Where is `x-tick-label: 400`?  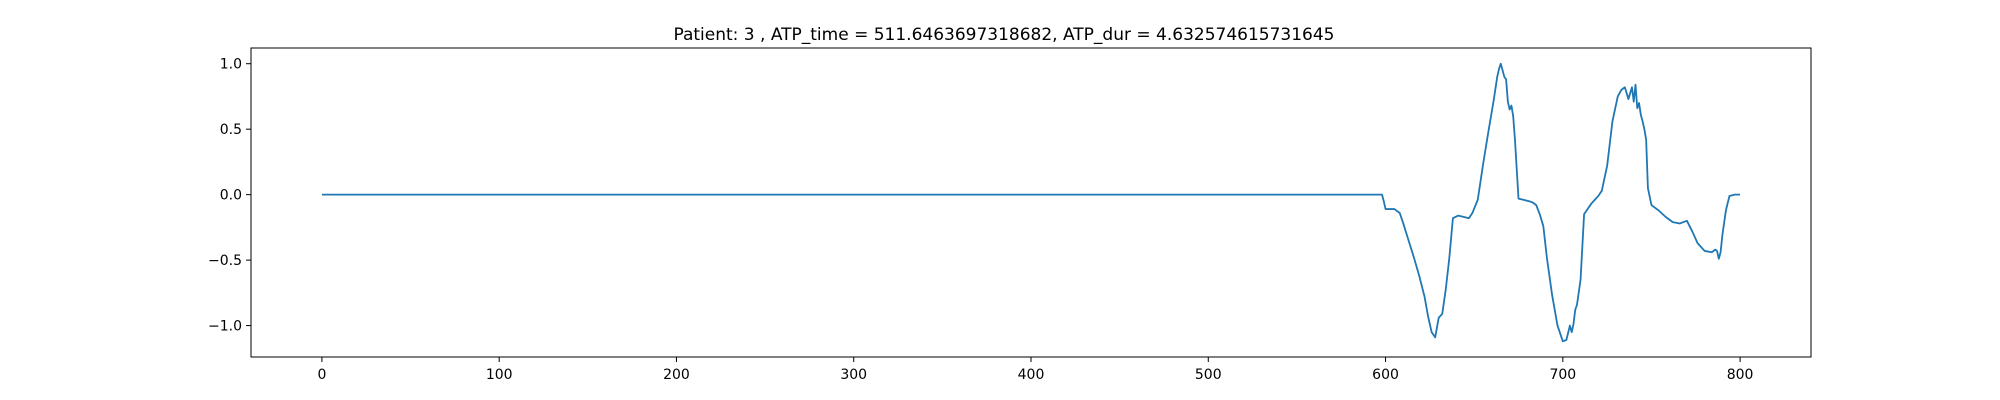 x-tick-label: 400 is located at coordinates (1031, 375).